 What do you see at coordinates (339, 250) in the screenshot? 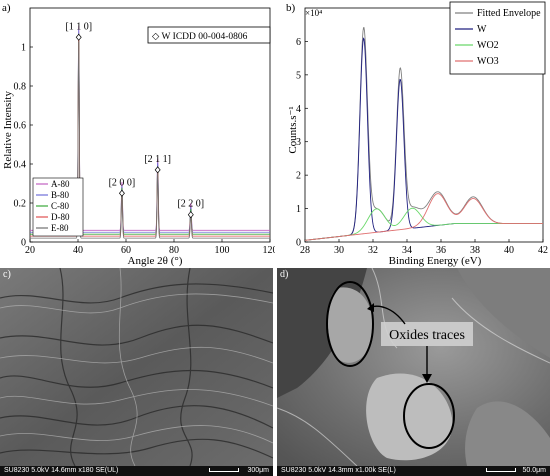
I see `xps-x-tick-label: 30` at bounding box center [339, 250].